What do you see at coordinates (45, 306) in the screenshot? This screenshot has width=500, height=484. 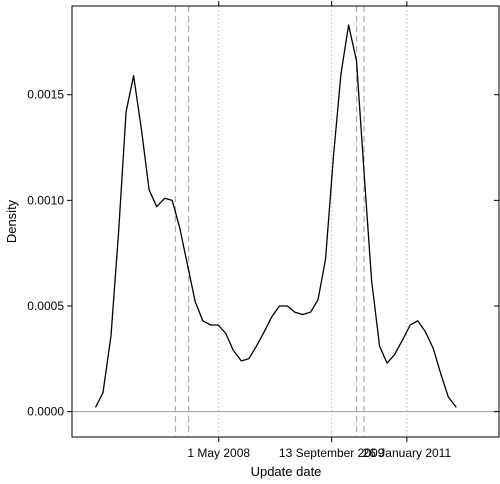 I see `y-tick-label: 0.0005` at bounding box center [45, 306].